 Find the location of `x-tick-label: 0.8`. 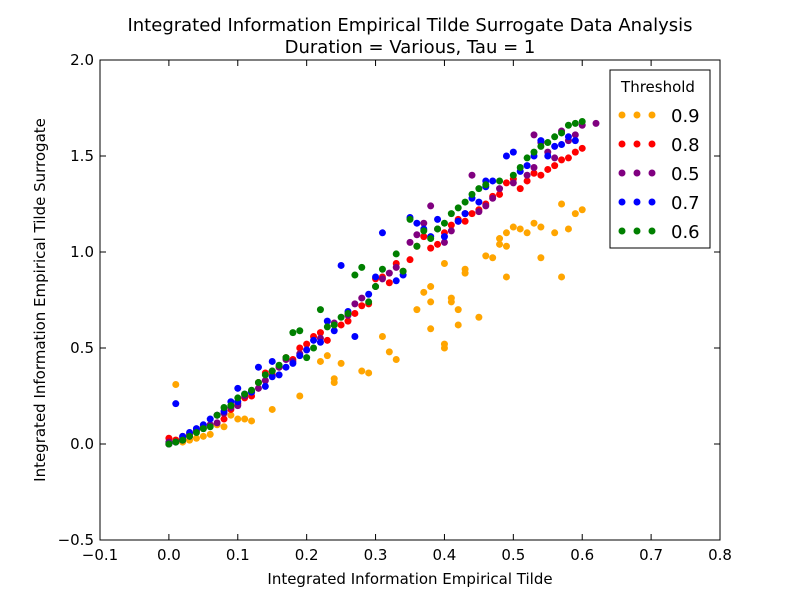

x-tick-label: 0.8 is located at coordinates (720, 555).